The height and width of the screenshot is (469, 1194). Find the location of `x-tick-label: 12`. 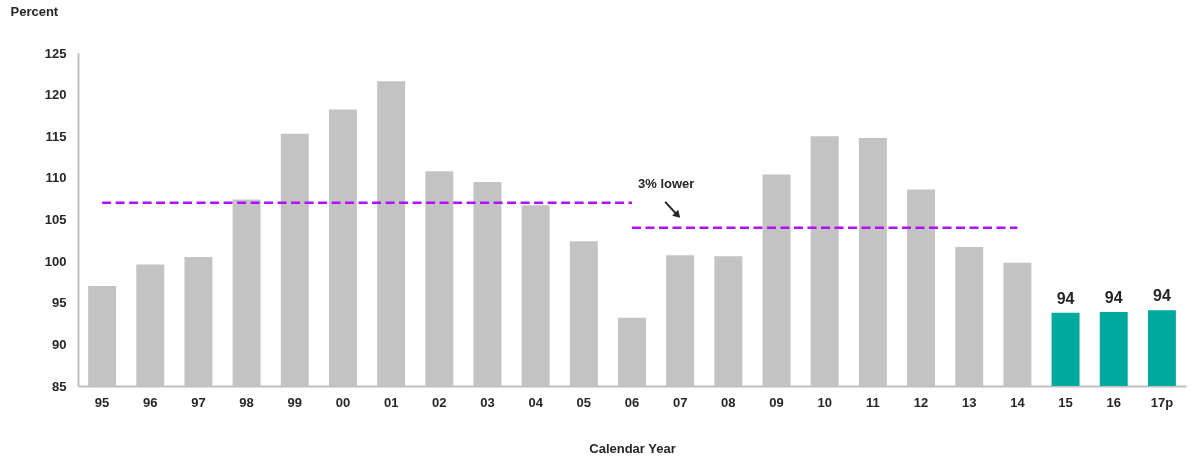

x-tick-label: 12 is located at coordinates (921, 402).